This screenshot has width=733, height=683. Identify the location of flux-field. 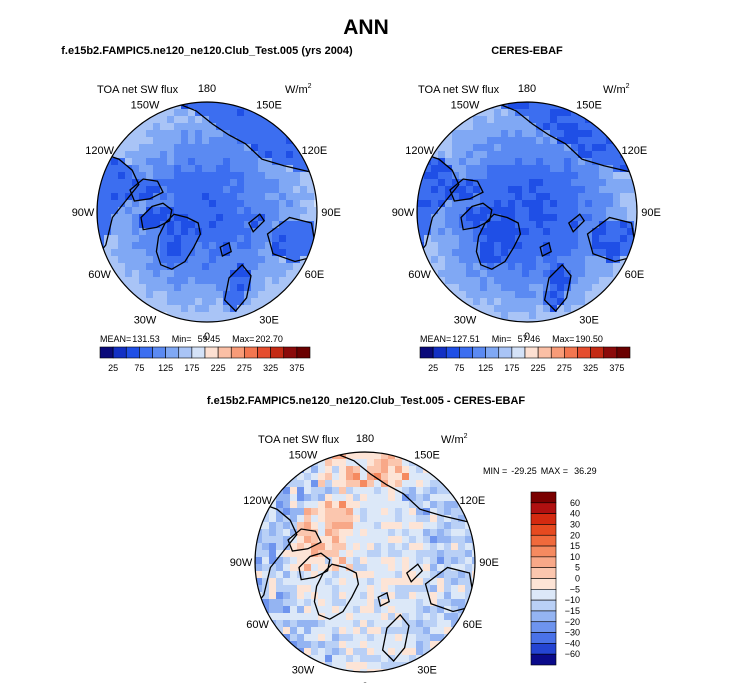
(527, 212).